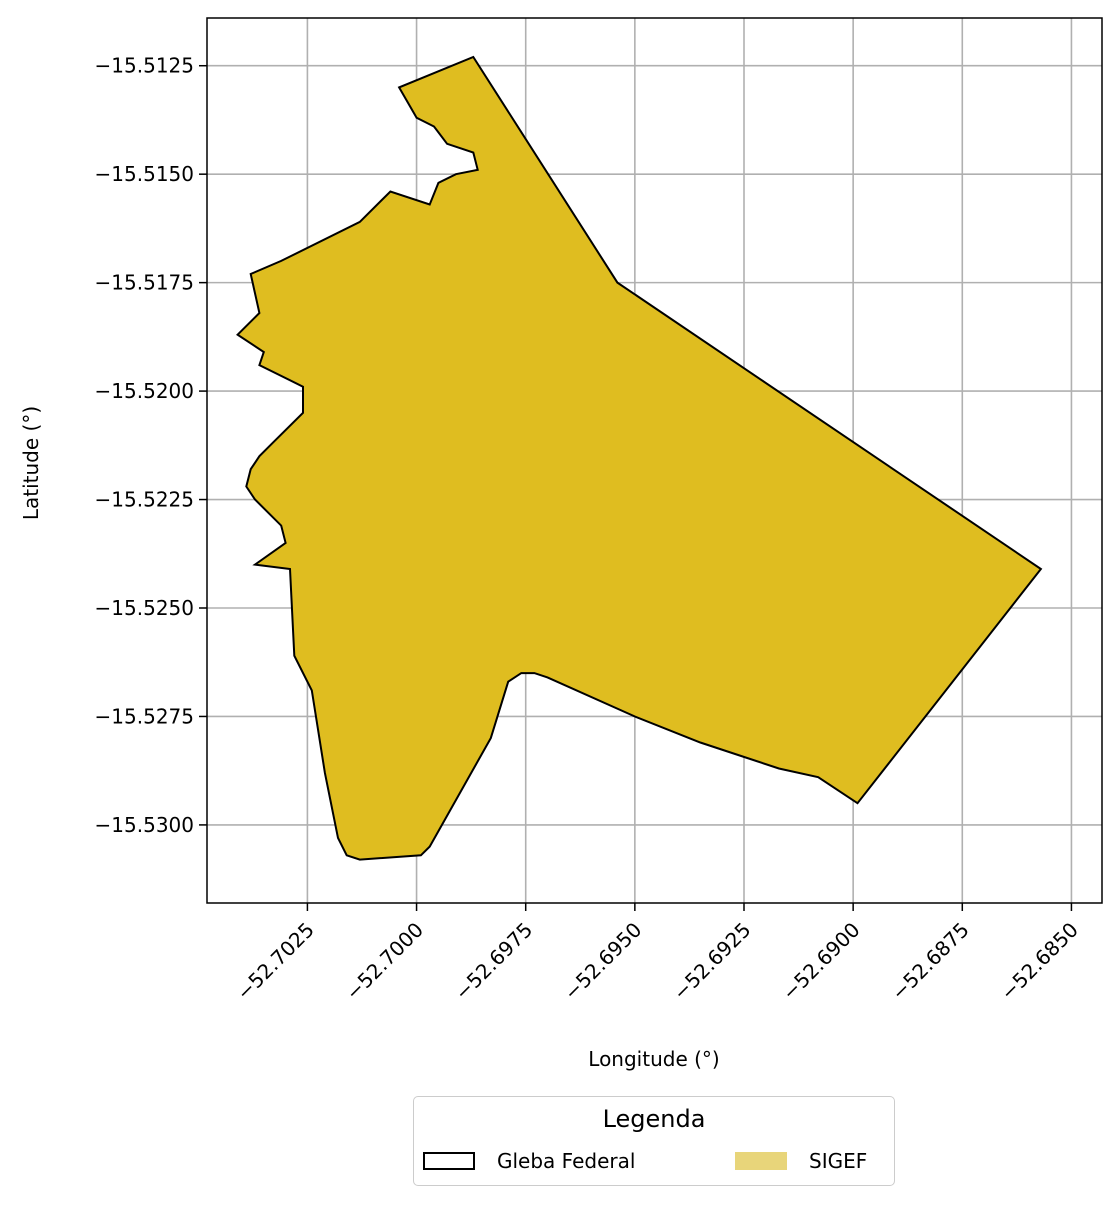  I want to click on x-tick-label: −52.6900, so click(820, 961).